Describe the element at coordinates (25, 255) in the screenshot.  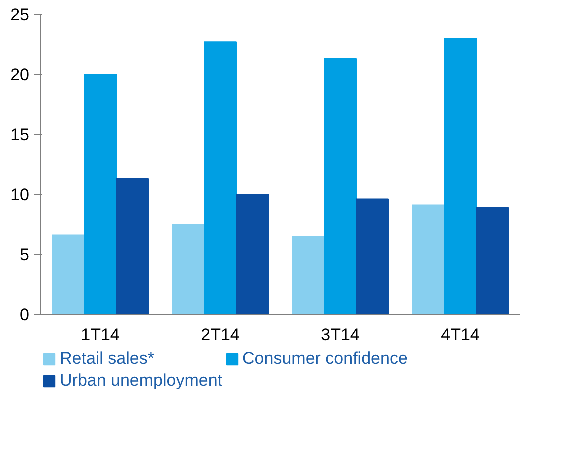
I see `y-tick-label: 5` at that location.